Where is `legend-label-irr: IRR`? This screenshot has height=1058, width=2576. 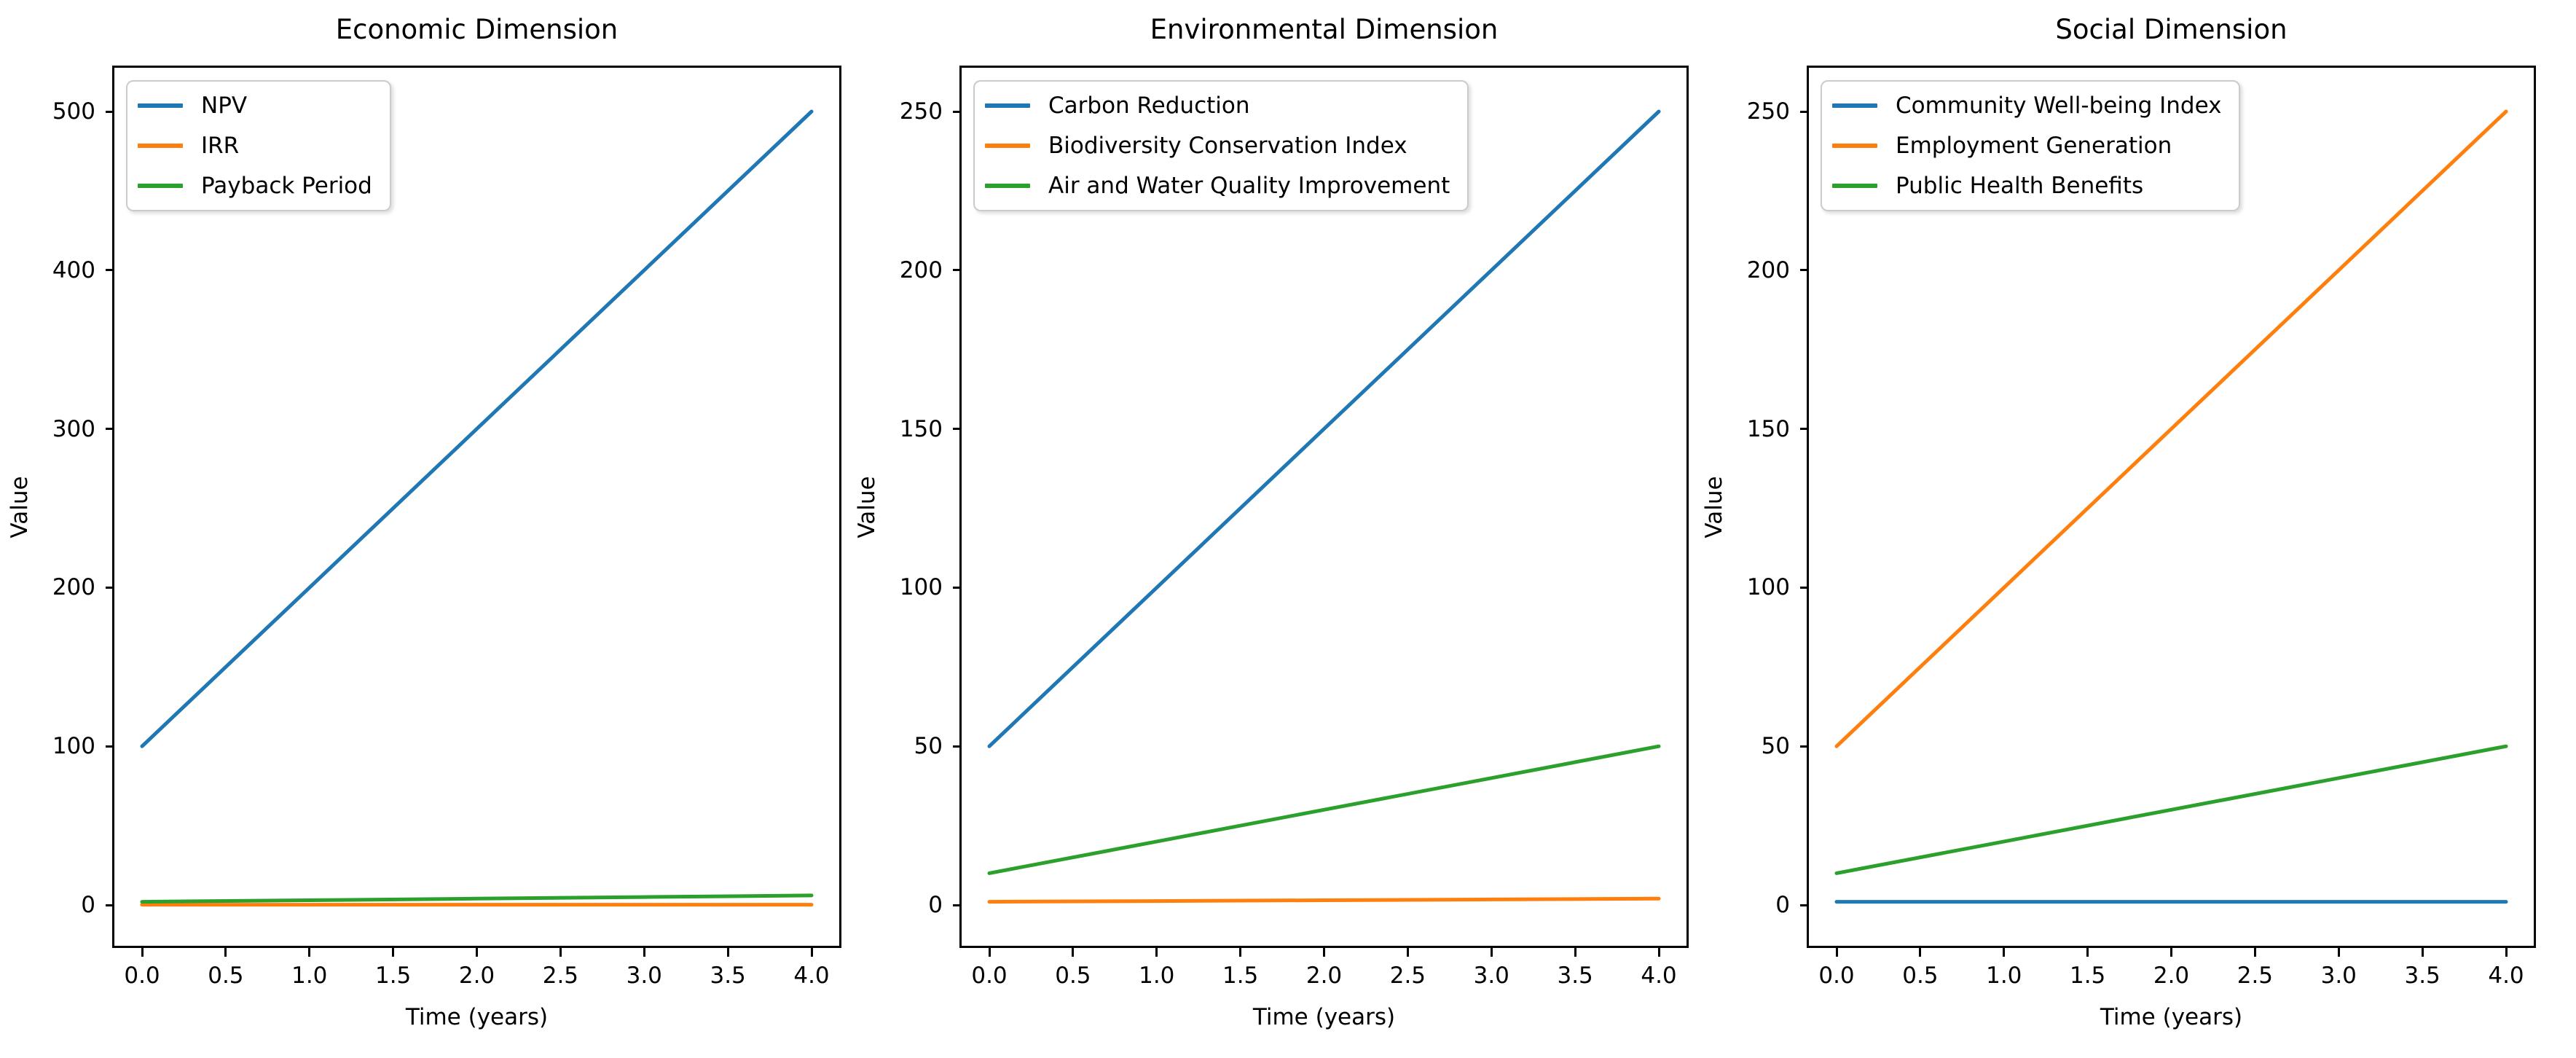
legend-label-irr: IRR is located at coordinates (220, 146).